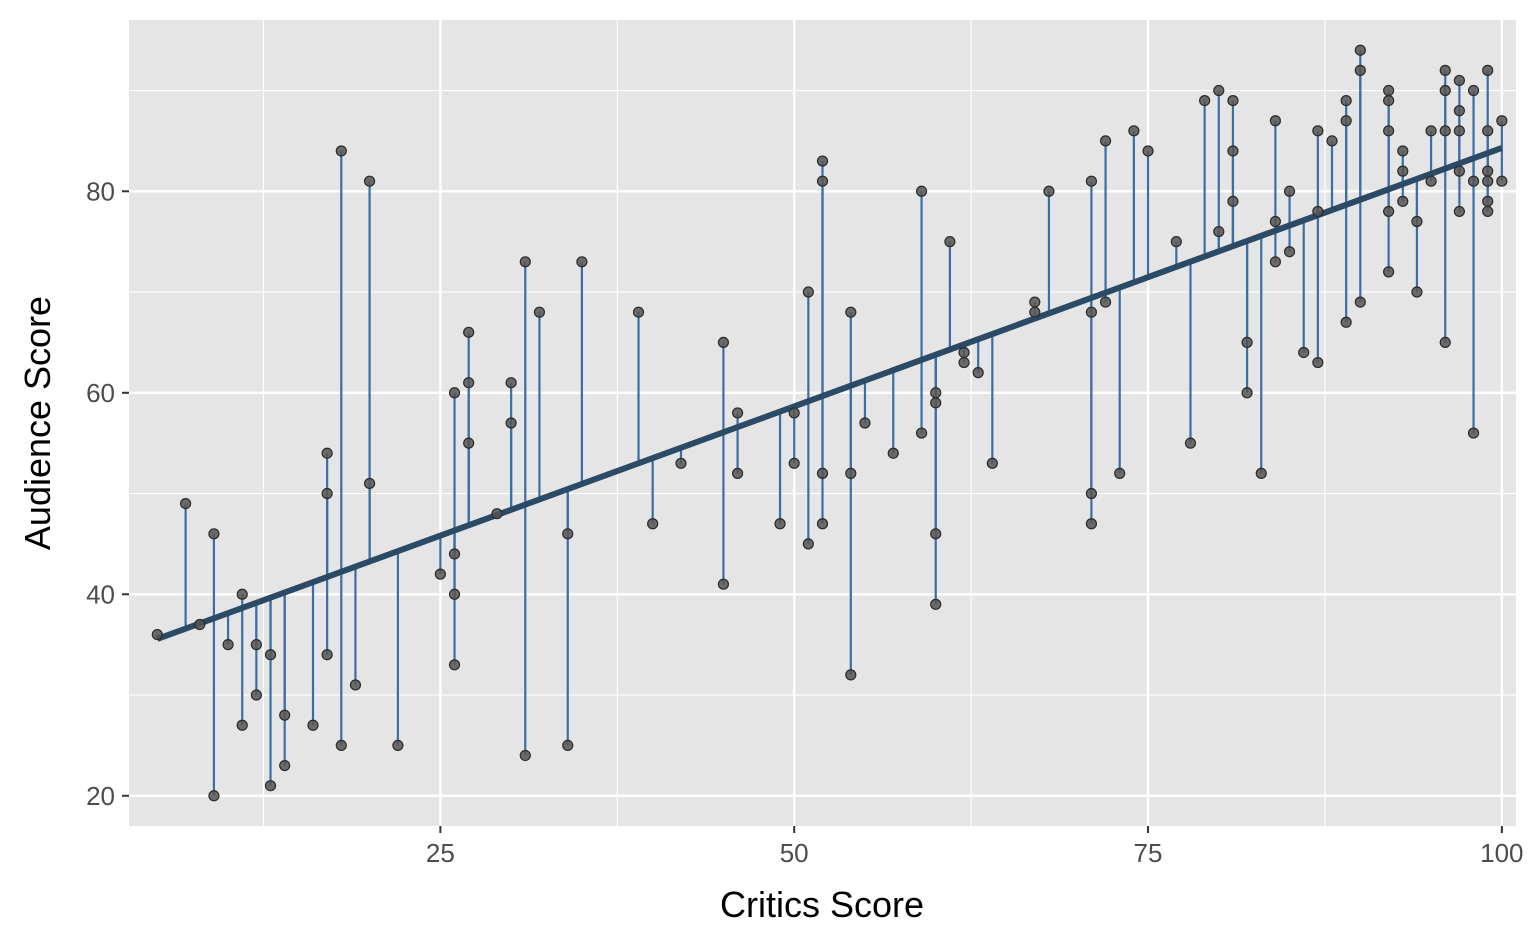 The width and height of the screenshot is (1536, 949). Describe the element at coordinates (100, 191) in the screenshot. I see `y-tick-label: 80` at that location.